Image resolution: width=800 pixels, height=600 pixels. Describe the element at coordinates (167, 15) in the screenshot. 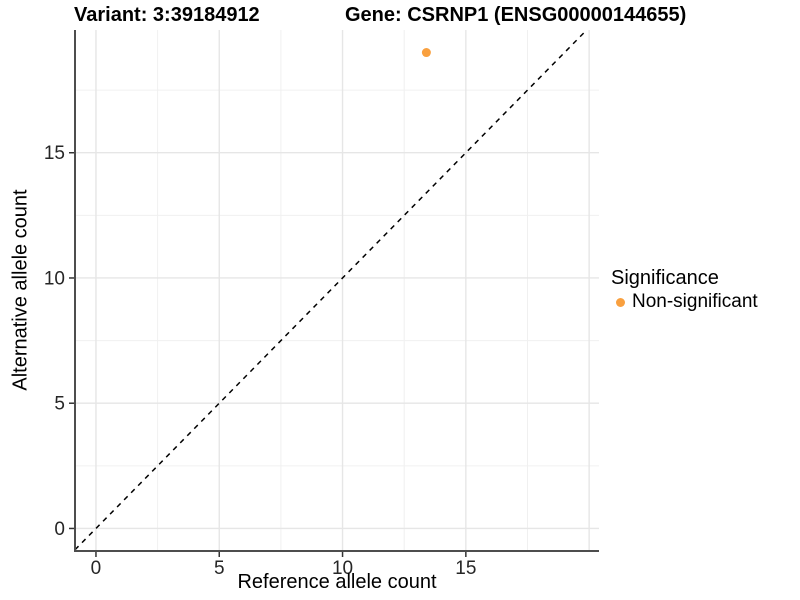

I see `plot-title-variant: Variant: 3:39184912` at that location.